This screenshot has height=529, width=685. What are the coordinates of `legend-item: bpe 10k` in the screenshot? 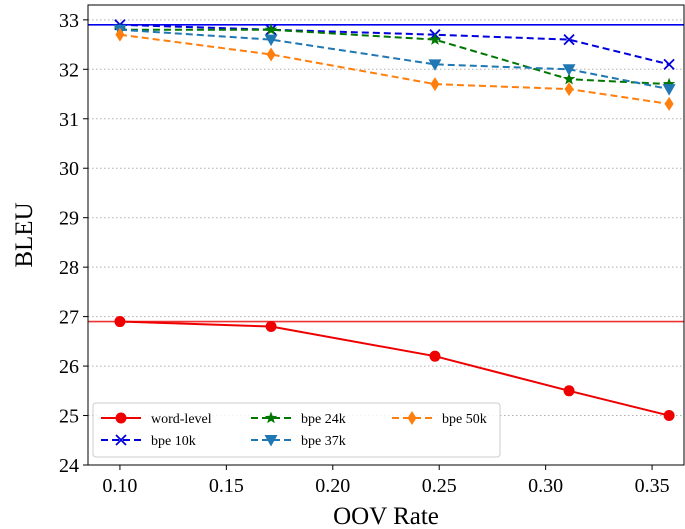 It's located at (148, 441).